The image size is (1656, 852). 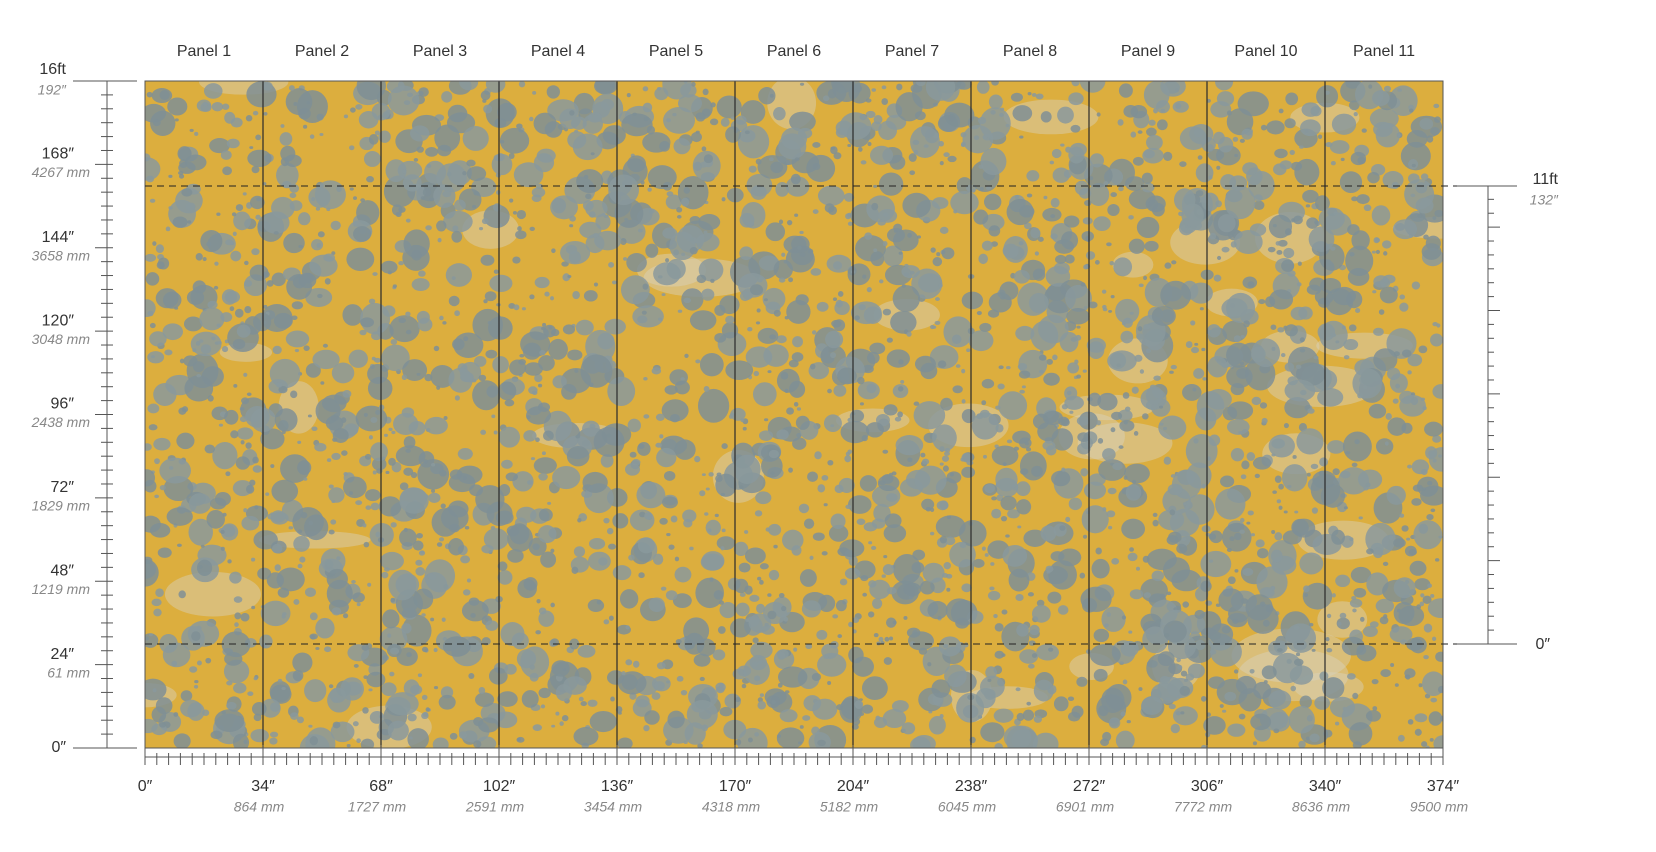 I want to click on left-top-inches: 192″, so click(x=52, y=90).